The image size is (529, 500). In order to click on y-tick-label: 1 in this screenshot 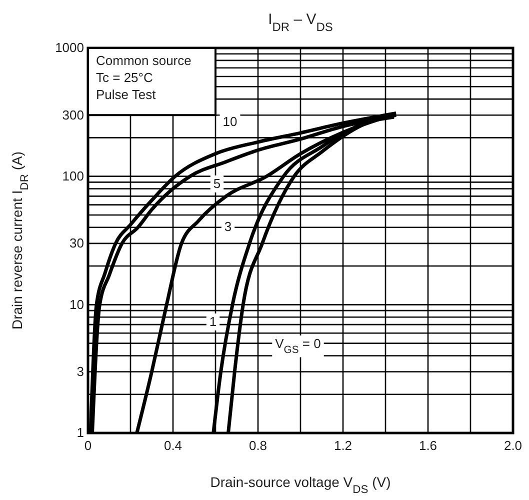, I will do `click(80, 432)`.